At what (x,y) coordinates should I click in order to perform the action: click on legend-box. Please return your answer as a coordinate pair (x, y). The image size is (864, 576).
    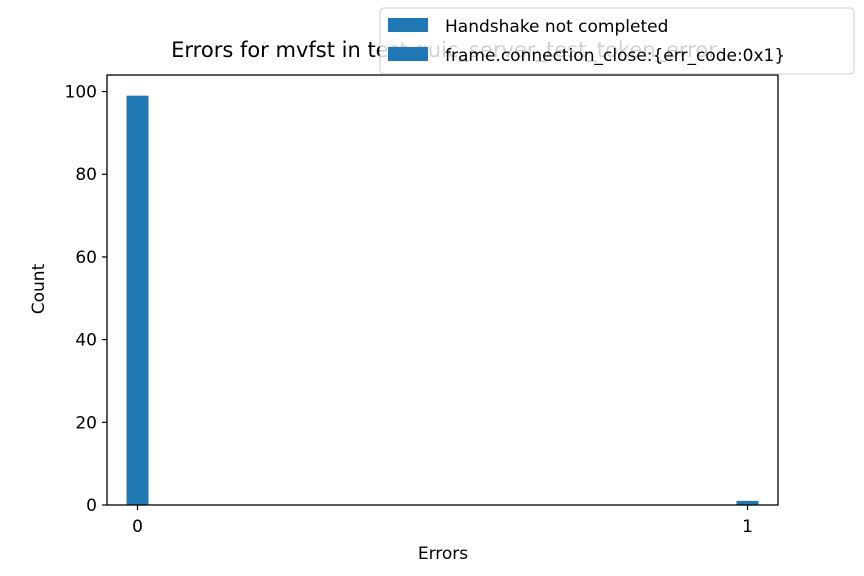
    Looking at the image, I should click on (617, 41).